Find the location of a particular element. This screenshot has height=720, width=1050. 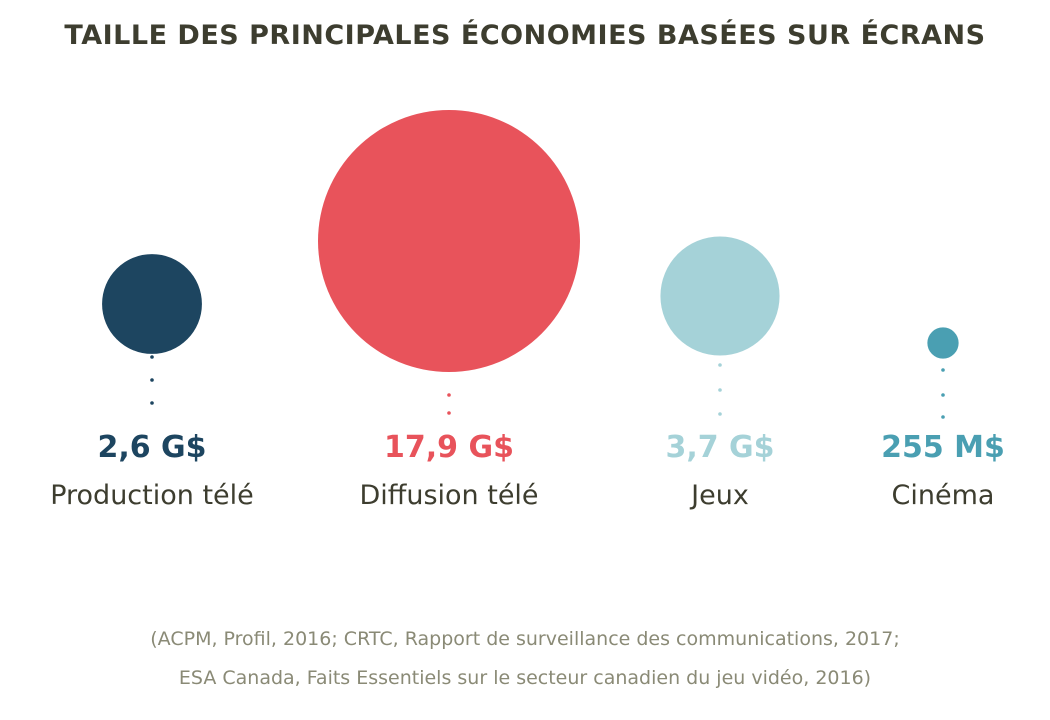

value-label: 255 M$ is located at coordinates (943, 447).